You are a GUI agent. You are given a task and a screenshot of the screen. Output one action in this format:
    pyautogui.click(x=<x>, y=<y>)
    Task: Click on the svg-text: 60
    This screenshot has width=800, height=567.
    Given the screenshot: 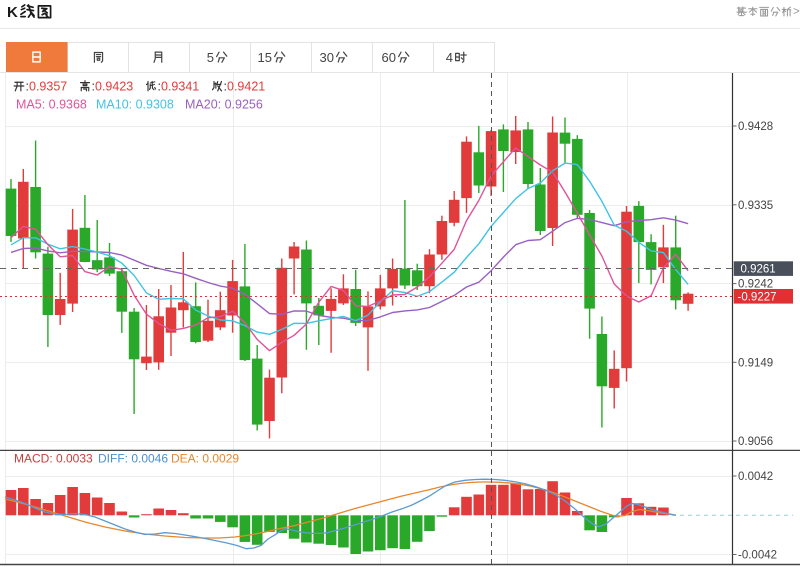 What is the action you would take?
    pyautogui.click(x=389, y=57)
    